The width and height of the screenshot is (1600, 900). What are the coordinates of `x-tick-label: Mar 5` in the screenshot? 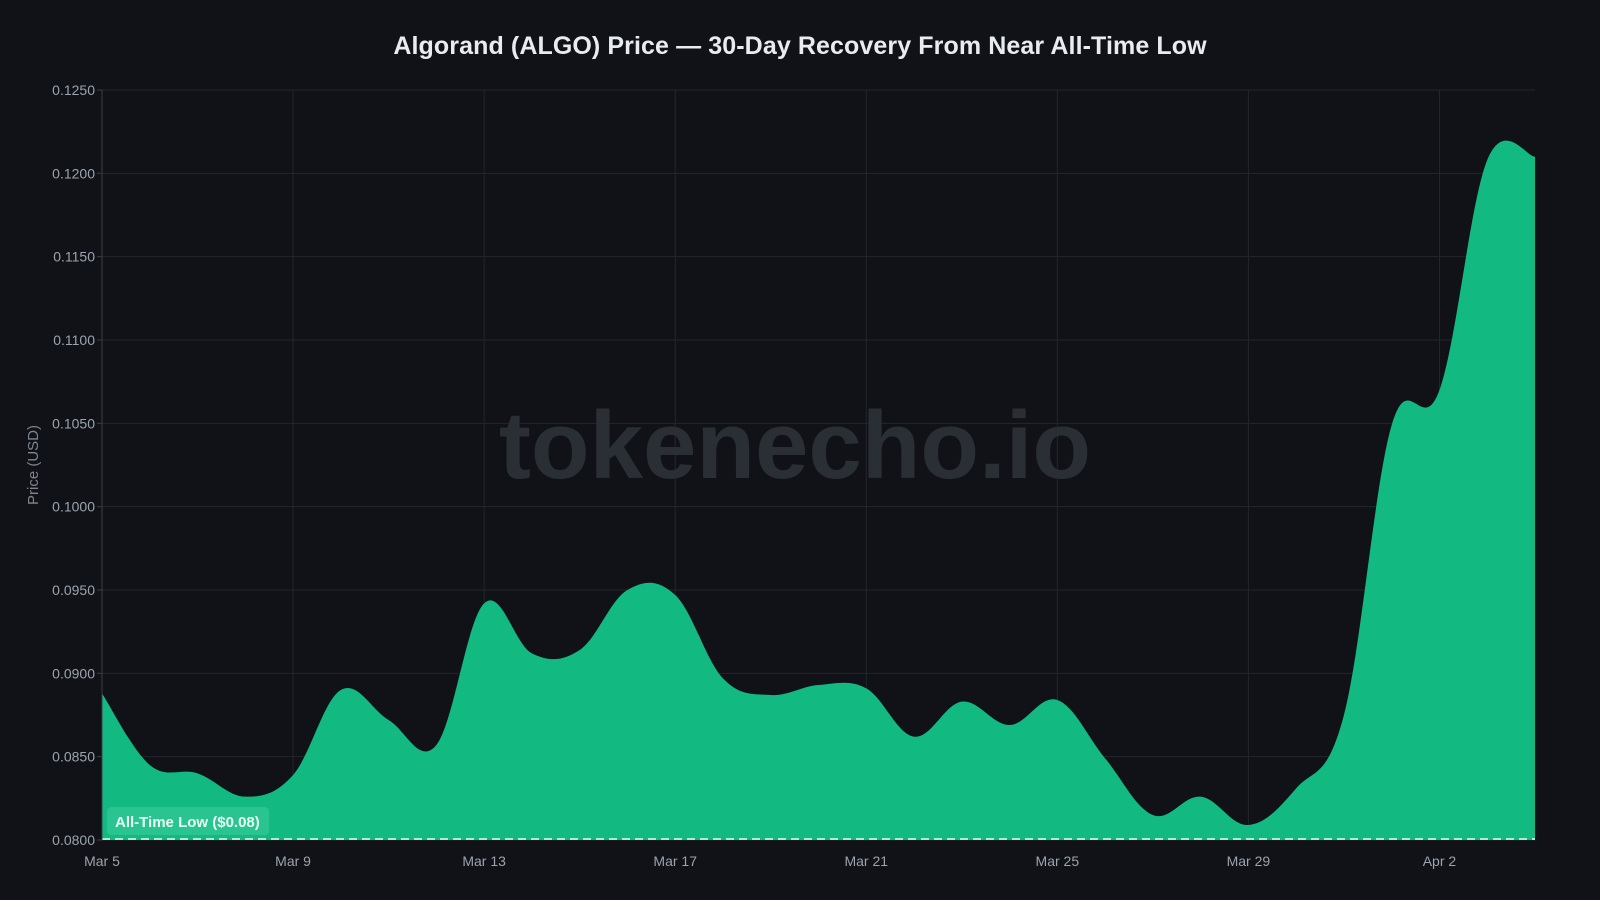 It's located at (102, 861).